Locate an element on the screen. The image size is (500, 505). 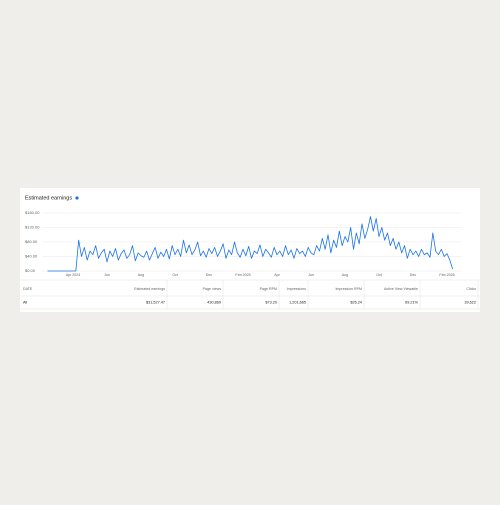
column-header: Page views is located at coordinates (212, 289).